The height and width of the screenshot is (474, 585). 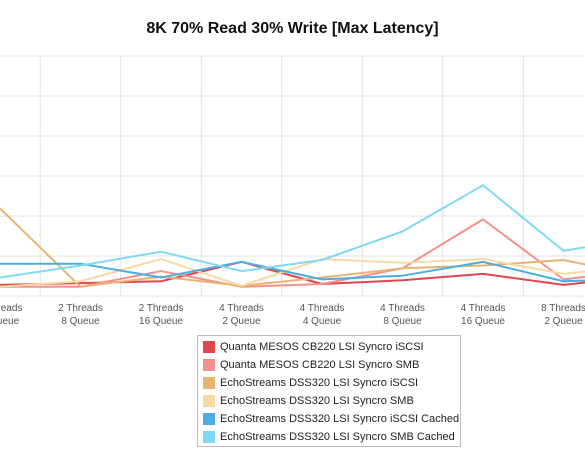 I want to click on legend-label: EchoStreams DSS320 LSI Syncro iSCSI, so click(x=319, y=383).